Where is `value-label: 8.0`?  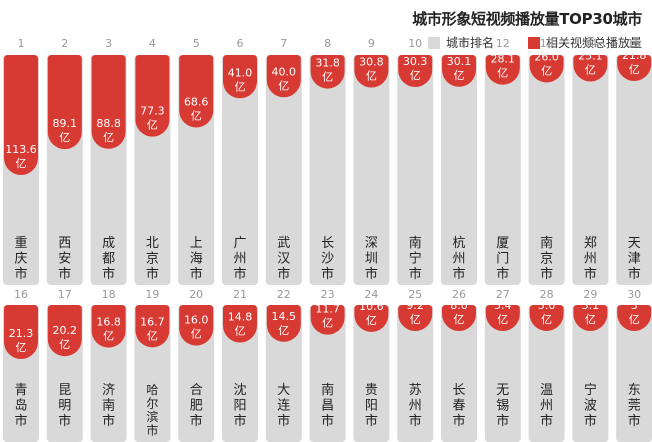 value-label: 8.0 is located at coordinates (459, 305).